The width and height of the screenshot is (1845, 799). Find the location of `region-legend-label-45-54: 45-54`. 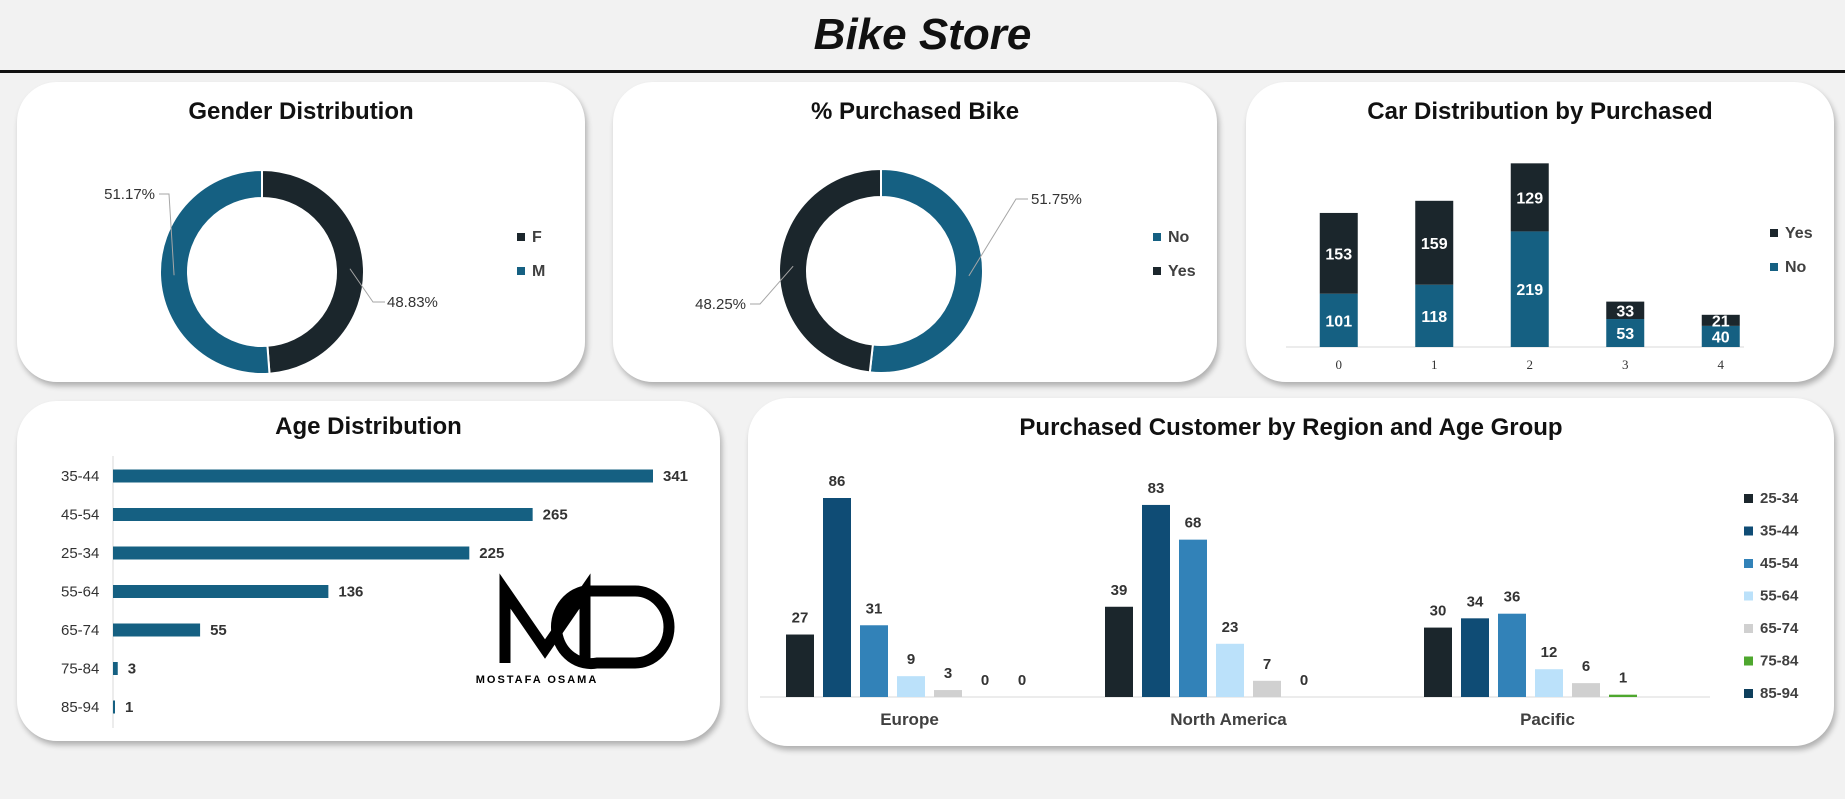

region-legend-label-45-54: 45-54 is located at coordinates (1779, 563).